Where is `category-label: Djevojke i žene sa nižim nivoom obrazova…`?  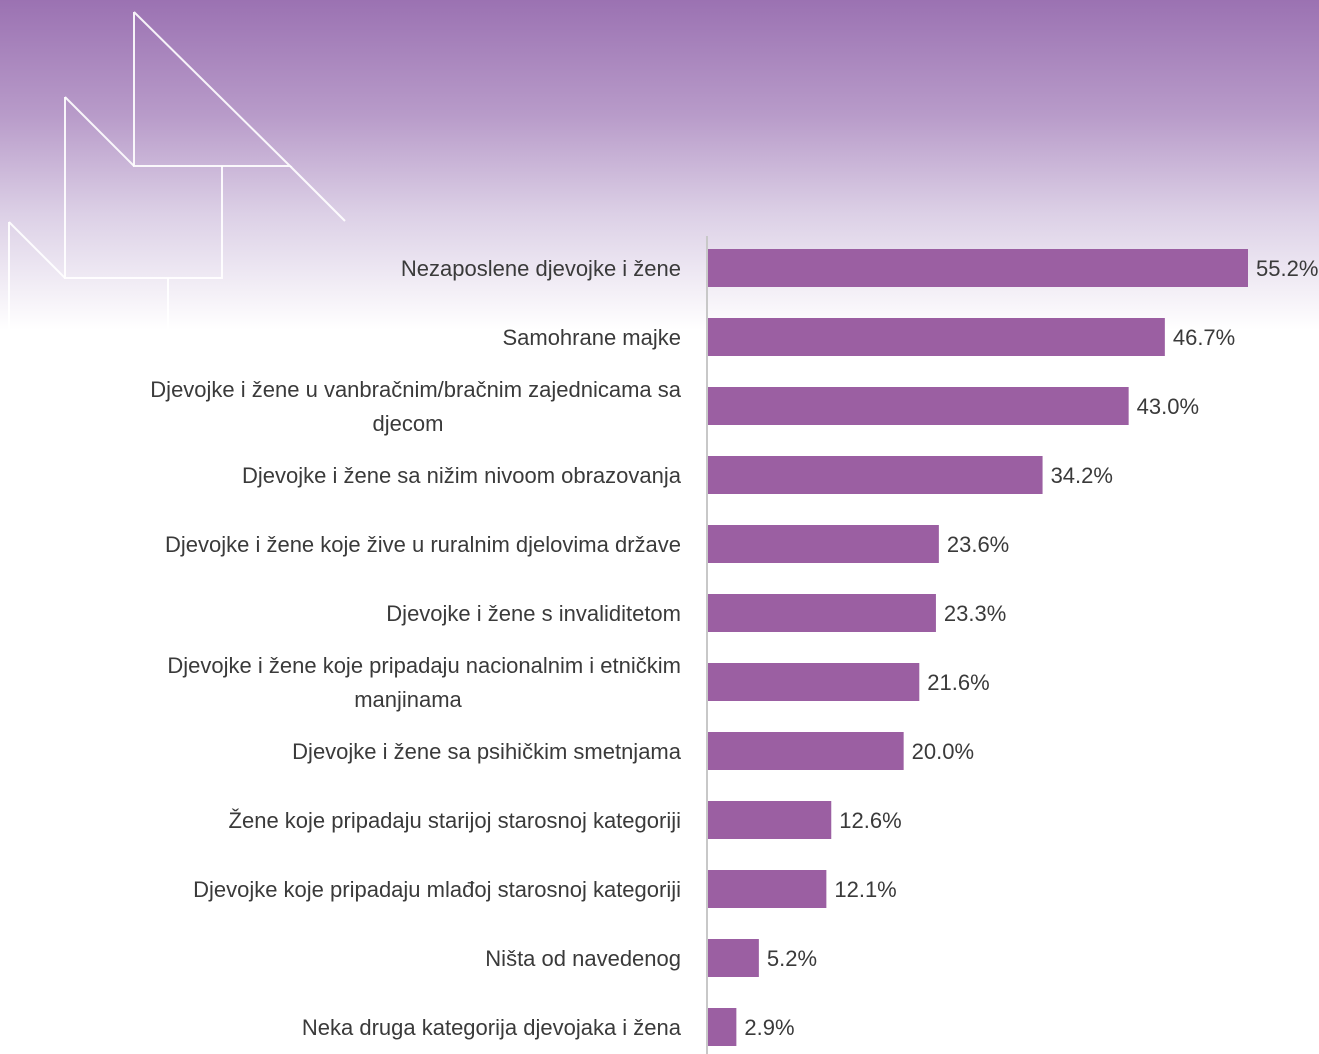 category-label: Djevojke i žene sa nižim nivoom obrazova… is located at coordinates (462, 475).